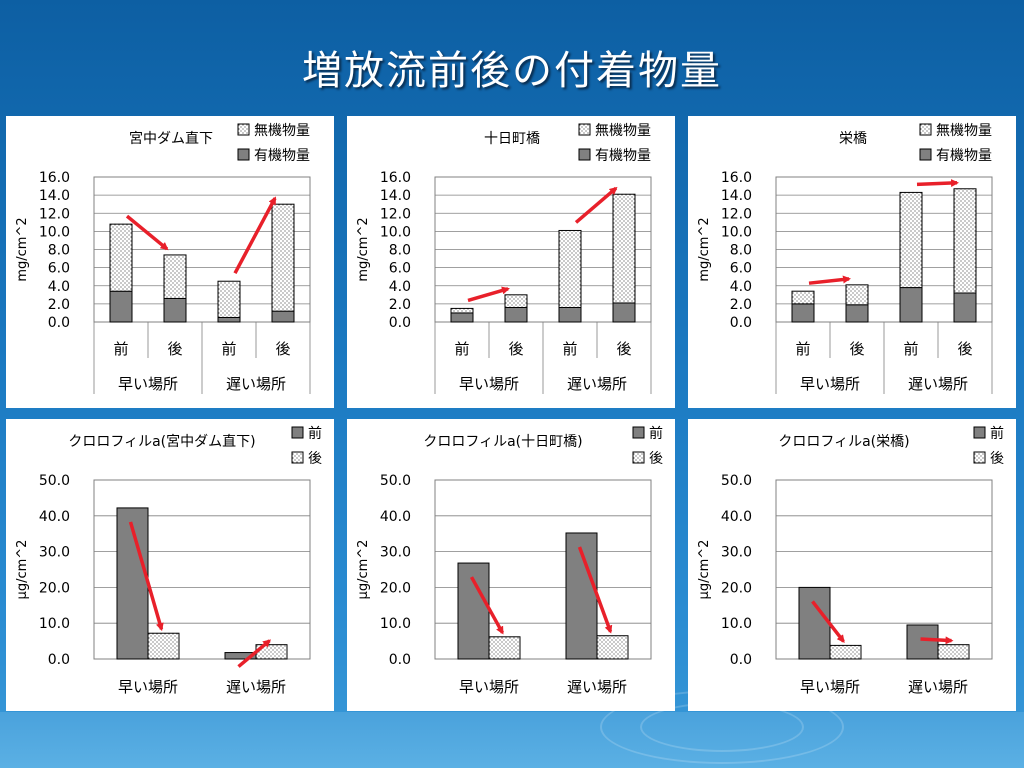 Image resolution: width=1024 pixels, height=768 pixels. I want to click on chart-title: 十日町橋, so click(512, 139).